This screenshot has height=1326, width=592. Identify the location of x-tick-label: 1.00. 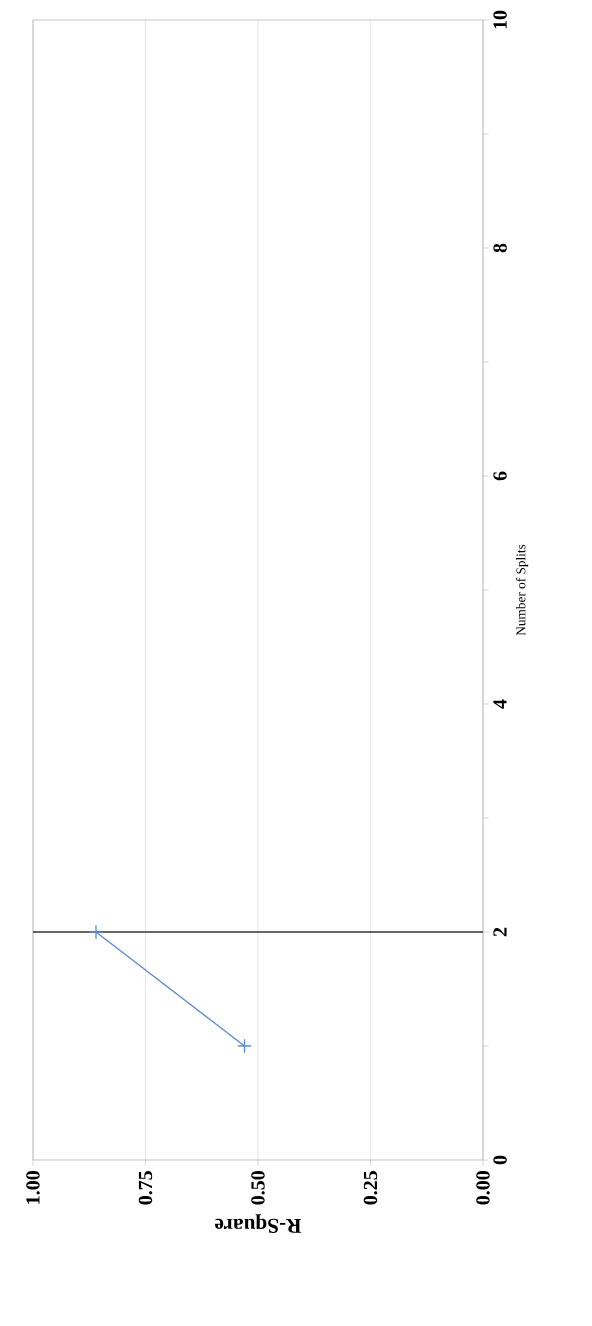
(33, 1187).